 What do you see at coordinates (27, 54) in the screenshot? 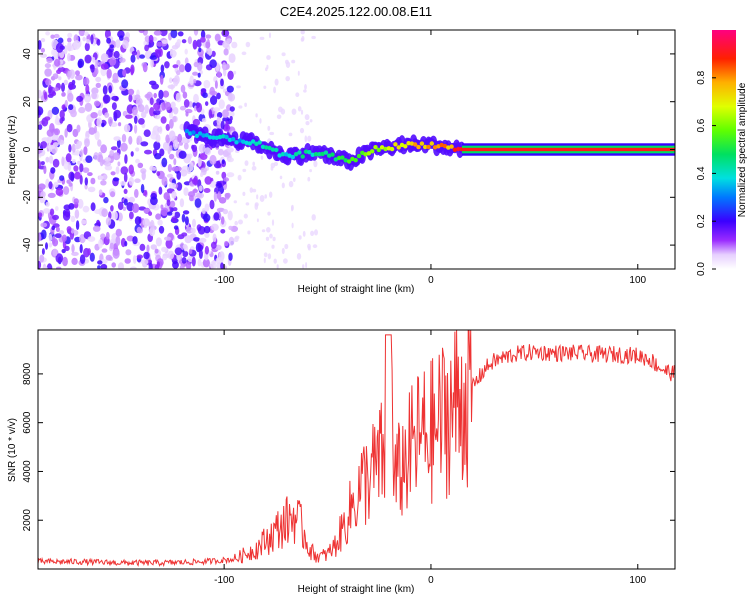
I see `heatmap-y-tick-label: 40` at bounding box center [27, 54].